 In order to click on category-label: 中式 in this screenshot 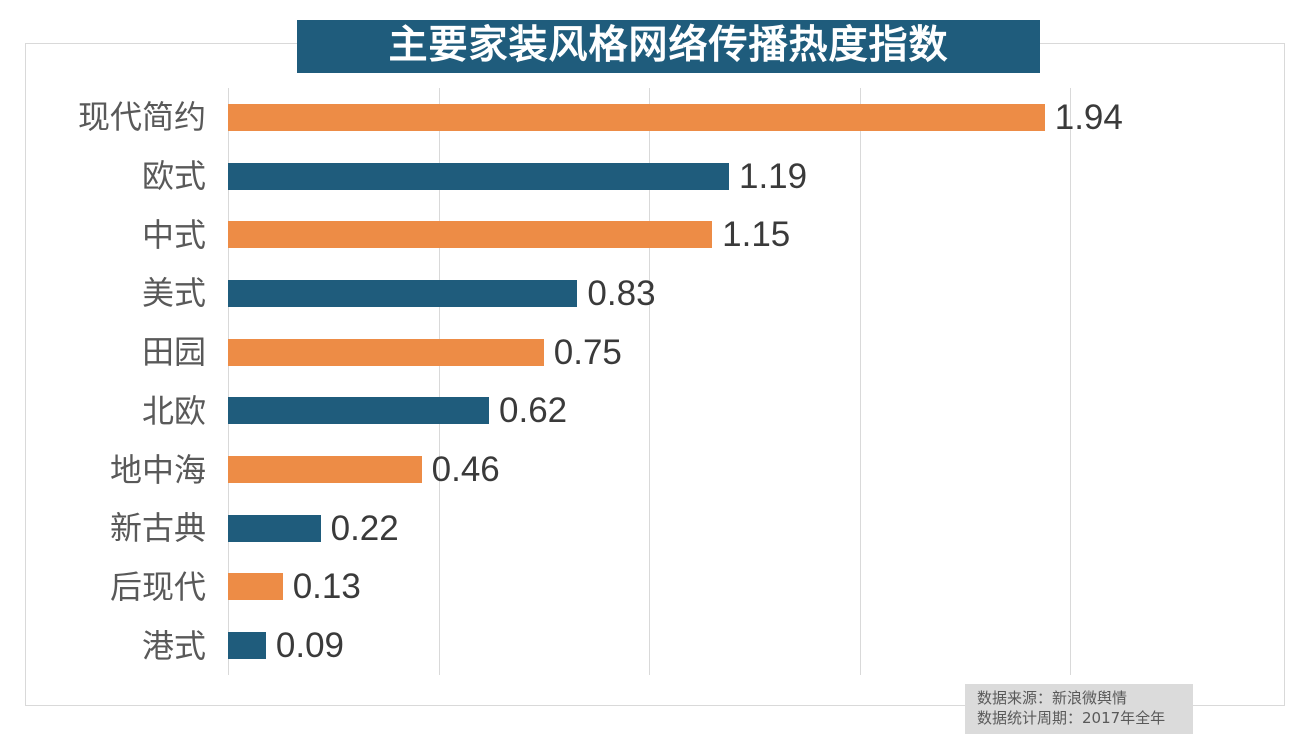, I will do `click(173, 234)`.